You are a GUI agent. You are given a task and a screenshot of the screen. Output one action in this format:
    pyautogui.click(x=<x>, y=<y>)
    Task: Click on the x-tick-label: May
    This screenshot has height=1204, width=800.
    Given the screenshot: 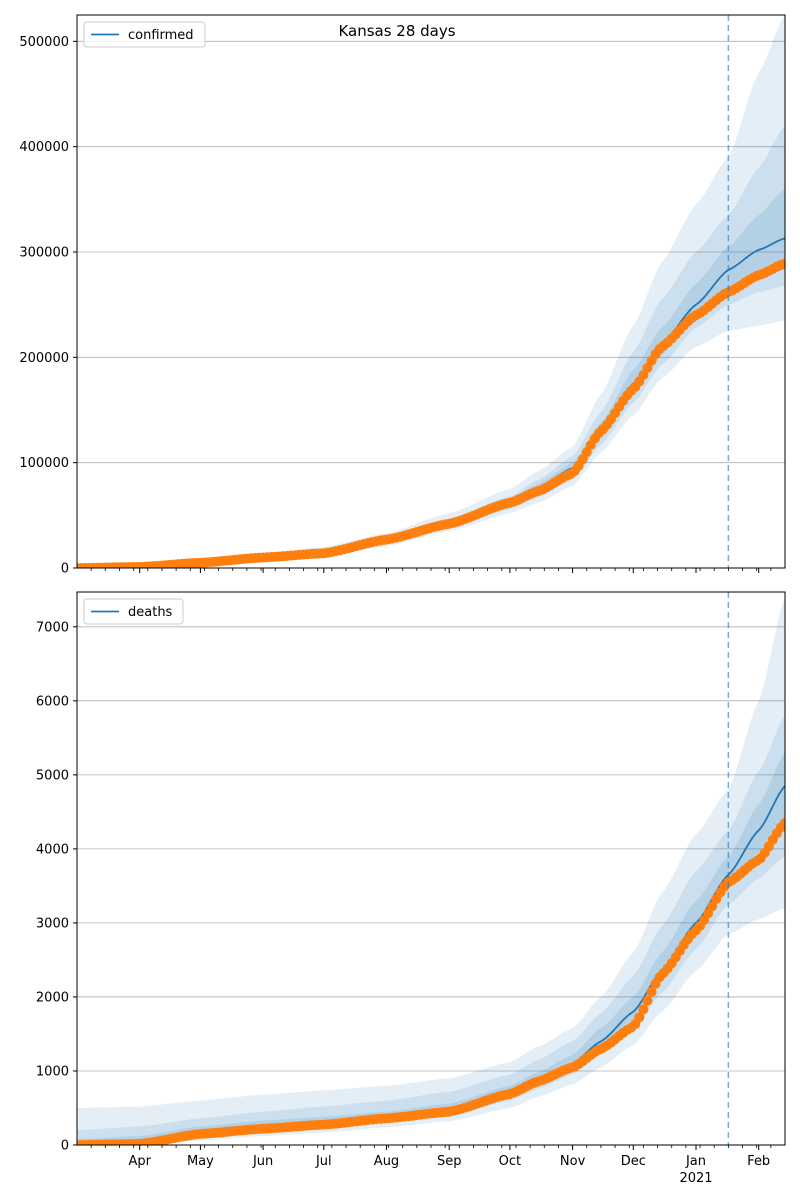 What is the action you would take?
    pyautogui.click(x=200, y=1161)
    